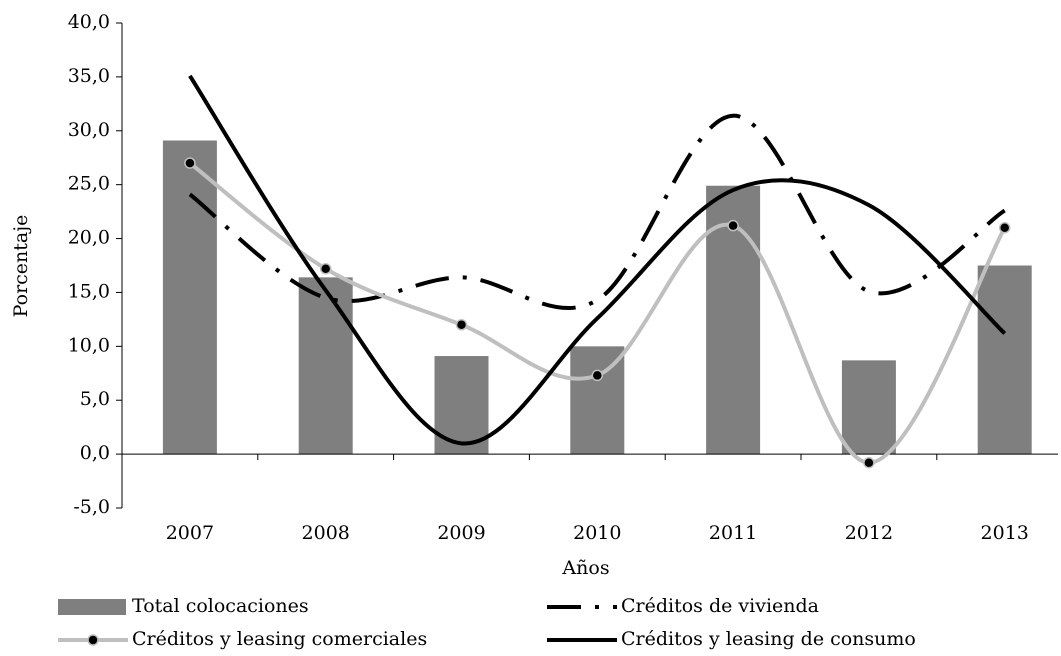 This screenshot has width=1061, height=656. I want to click on y-tick-label: 0,0, so click(95, 453).